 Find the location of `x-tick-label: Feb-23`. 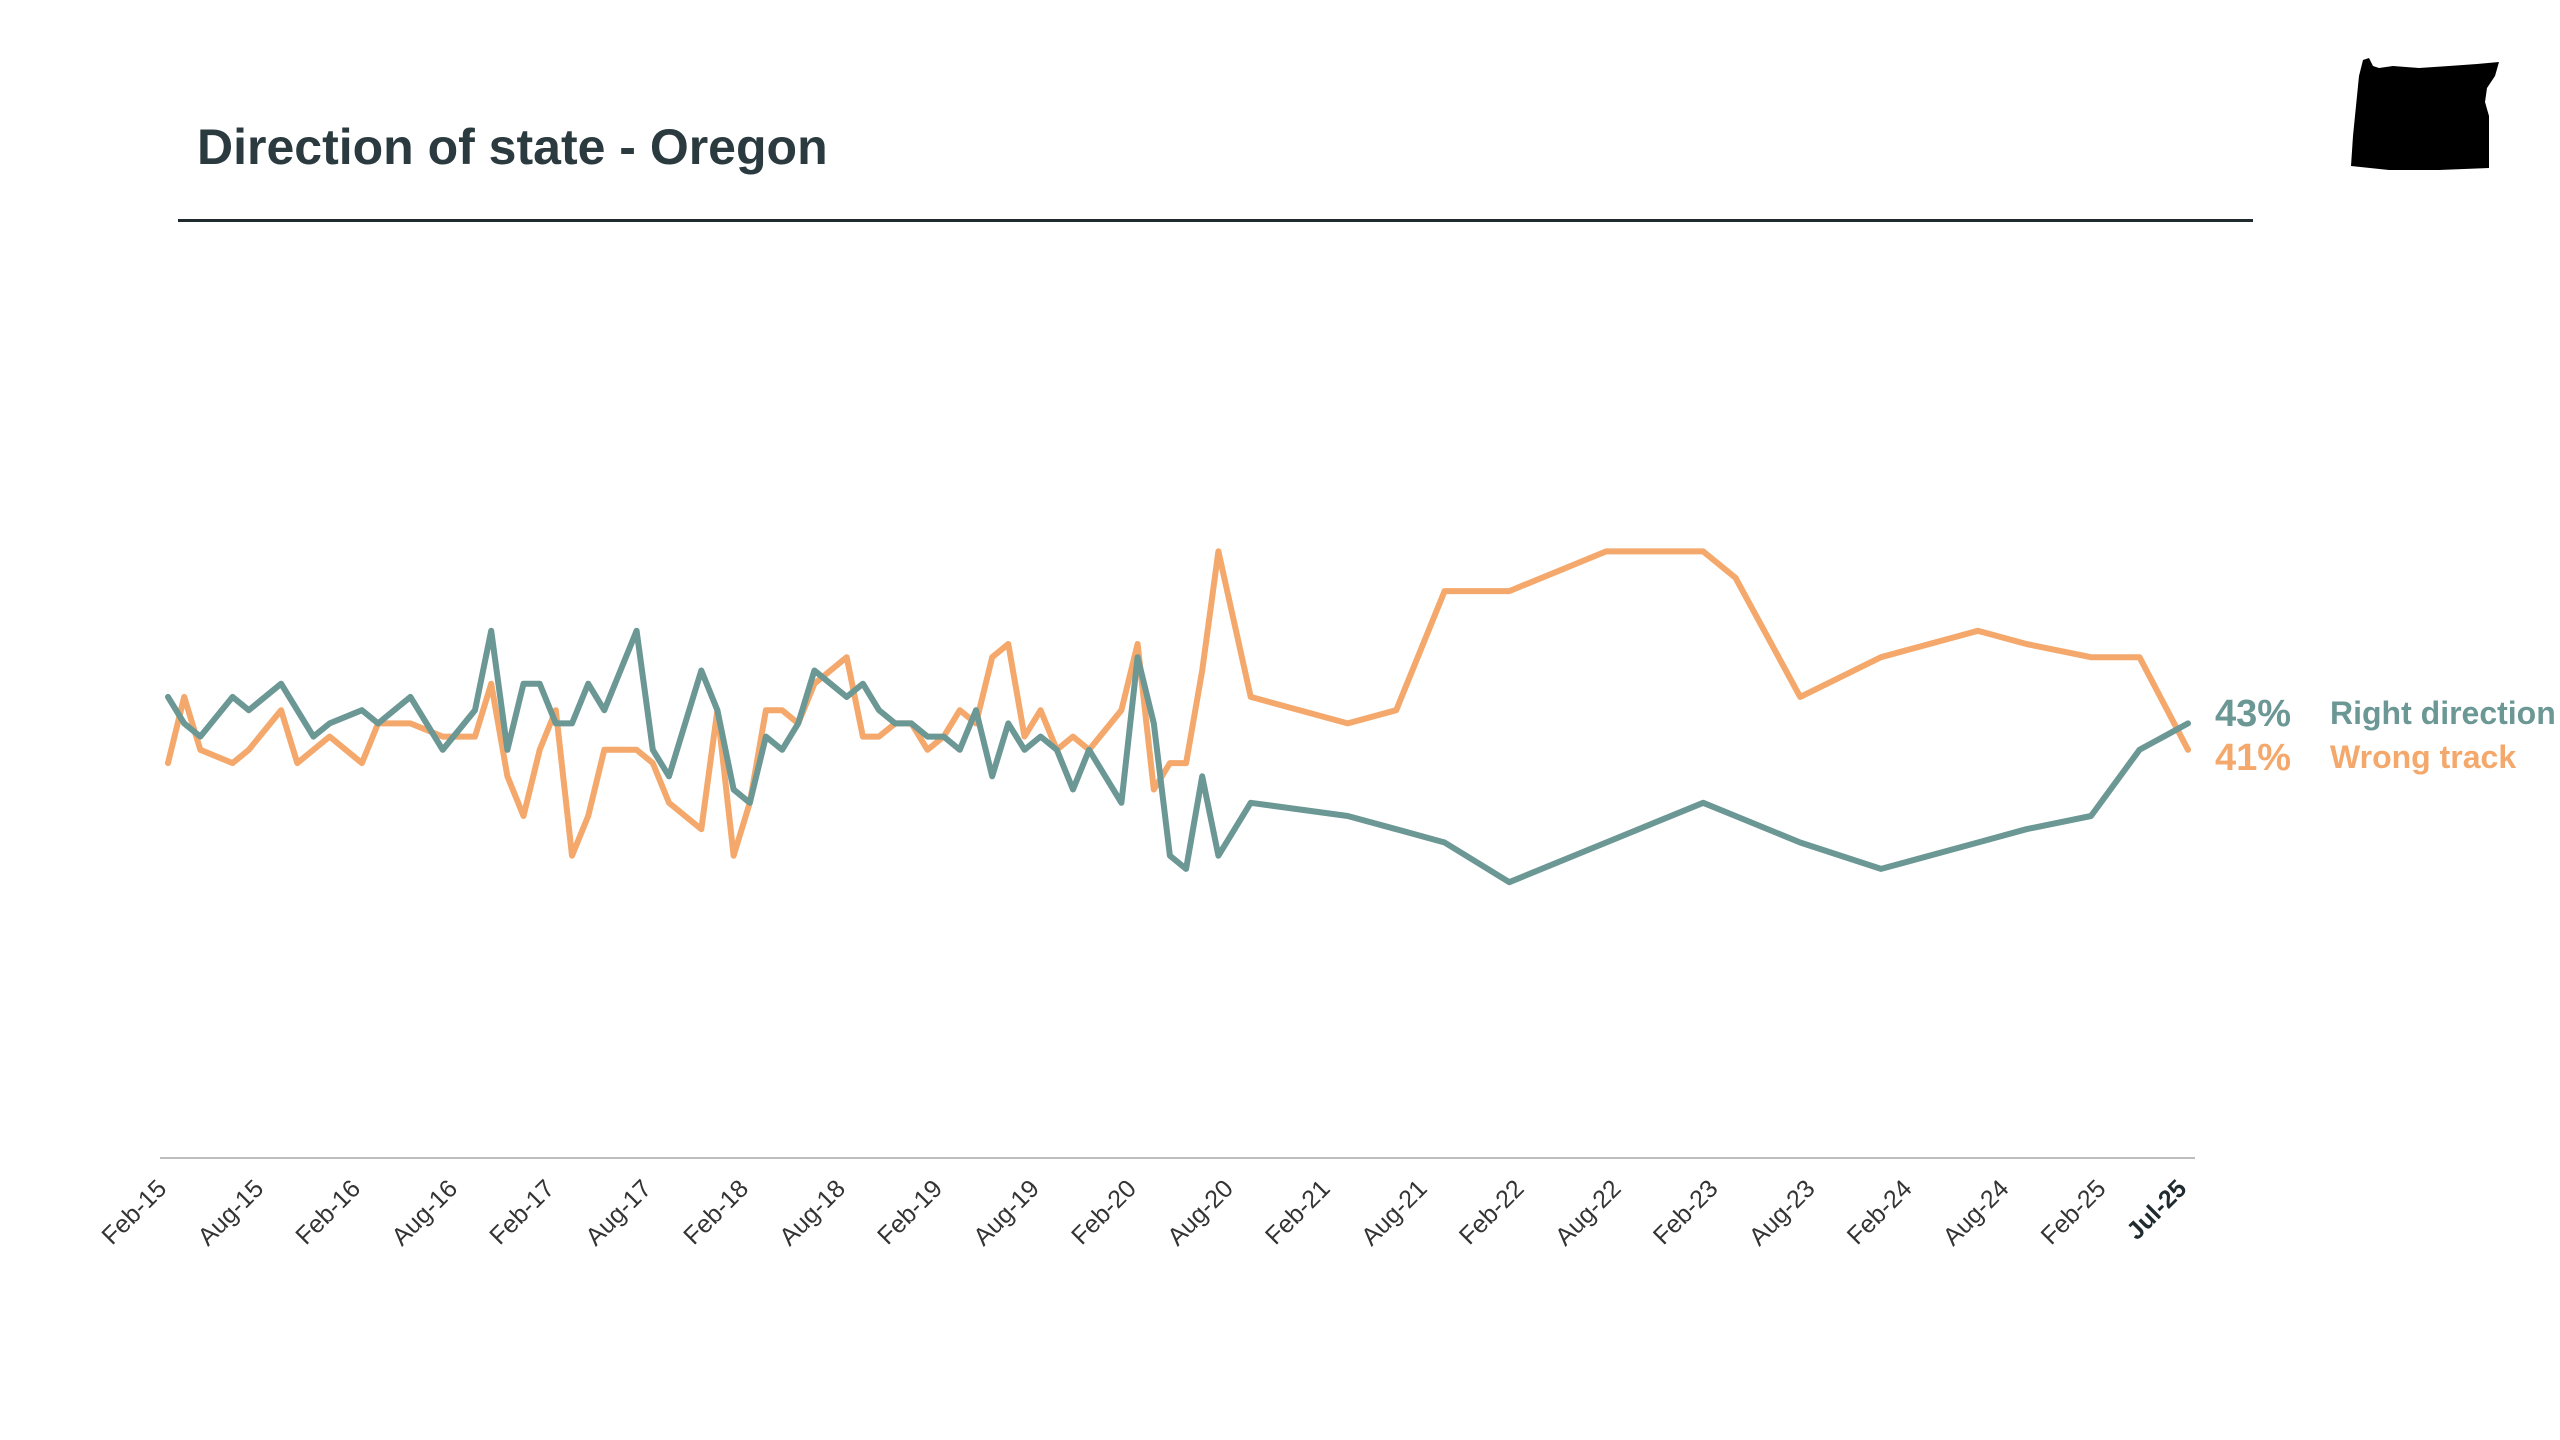

x-tick-label: Feb-23 is located at coordinates (1686, 1212).